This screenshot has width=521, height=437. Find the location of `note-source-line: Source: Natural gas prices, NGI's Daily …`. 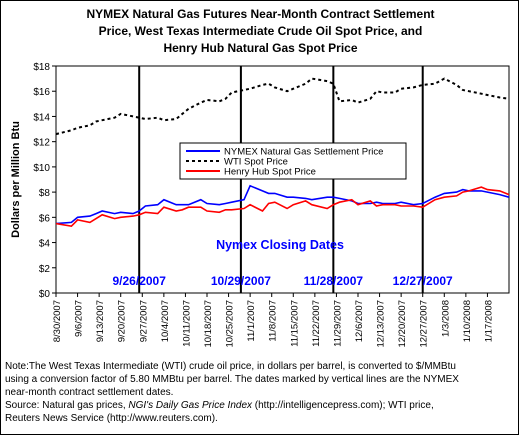

note-source-line: Source: Natural gas prices, NGI's Daily … is located at coordinates (261, 405).